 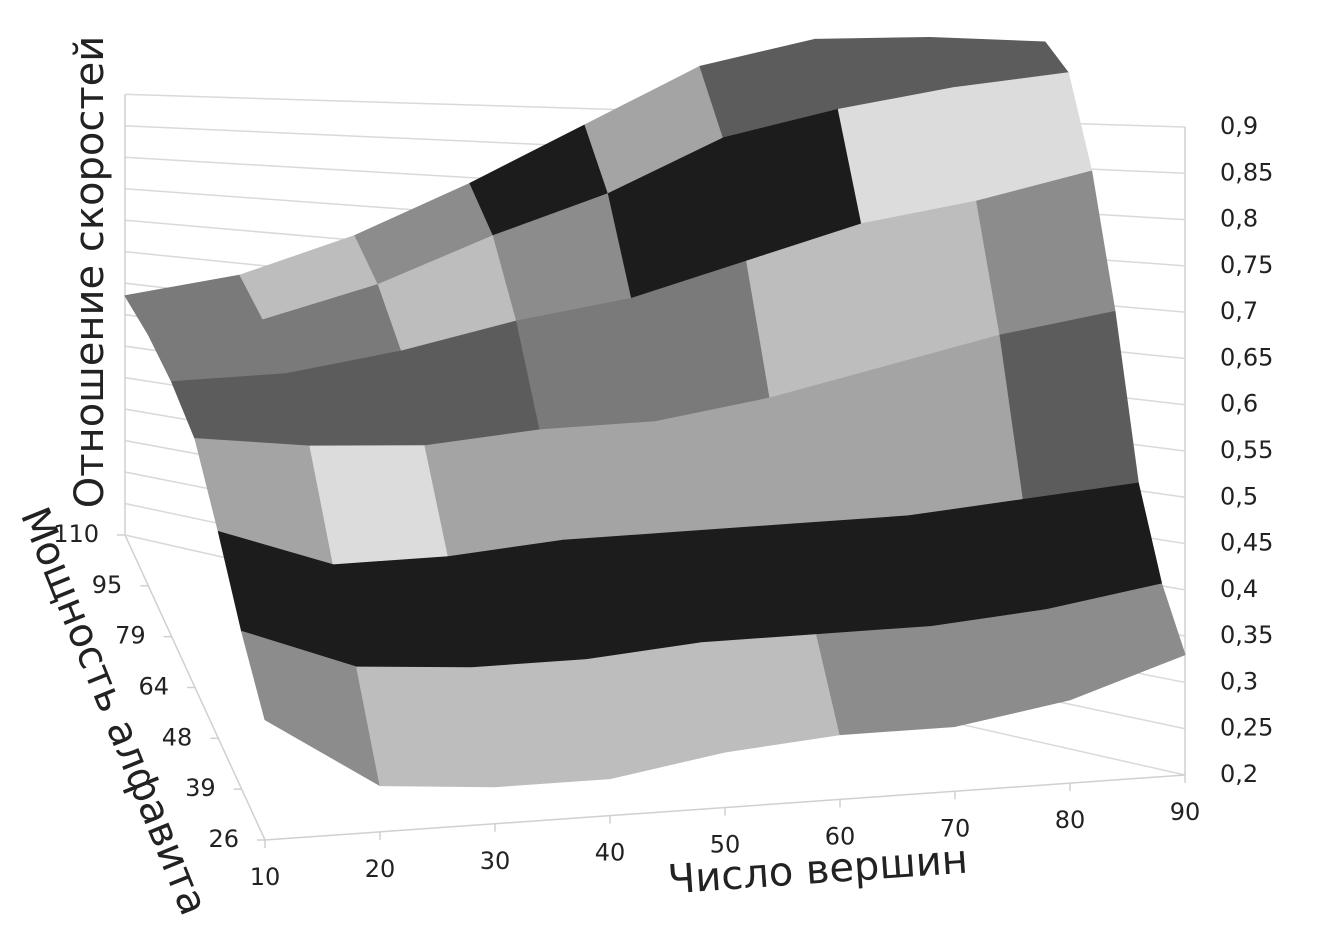 What do you see at coordinates (1239, 774) in the screenshot?
I see `z-tick-label: 0,2` at bounding box center [1239, 774].